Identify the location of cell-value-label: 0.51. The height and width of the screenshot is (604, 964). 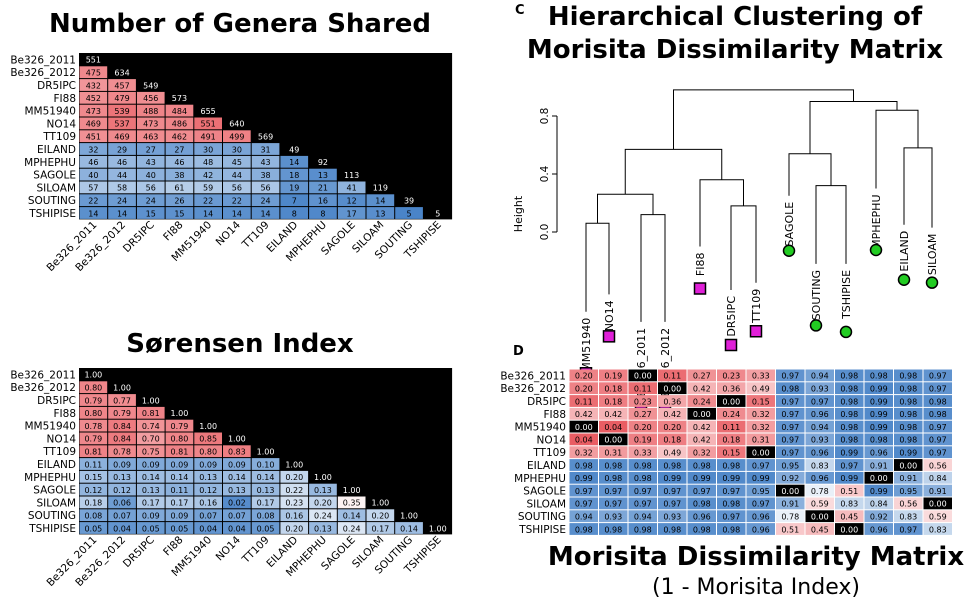
(790, 529).